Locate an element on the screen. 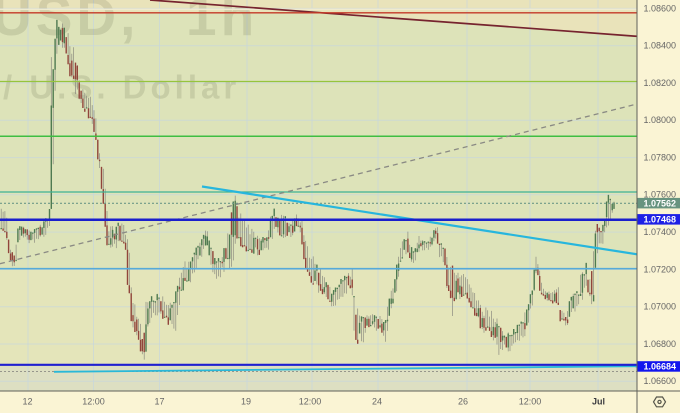  svg-text: 1.07400 is located at coordinates (660, 232).